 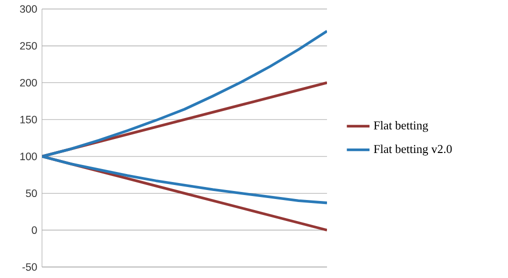 I want to click on y-tick-label: 0, so click(x=34, y=230).